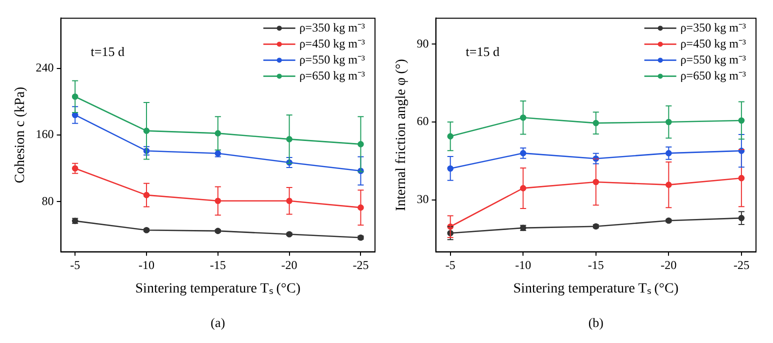 Image resolution: width=773 pixels, height=343 pixels. I want to click on y-axis-title: Internal friction angle φ (°), so click(402, 135).